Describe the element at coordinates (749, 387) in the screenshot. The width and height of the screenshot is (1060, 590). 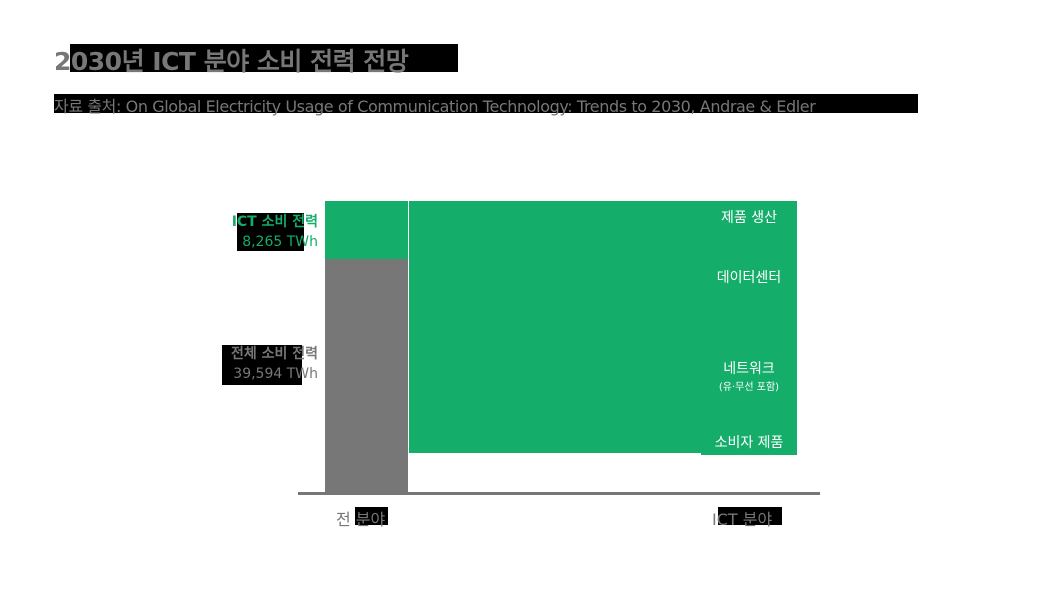
I see `segment-network-sub: (유·무선 포함)` at that location.